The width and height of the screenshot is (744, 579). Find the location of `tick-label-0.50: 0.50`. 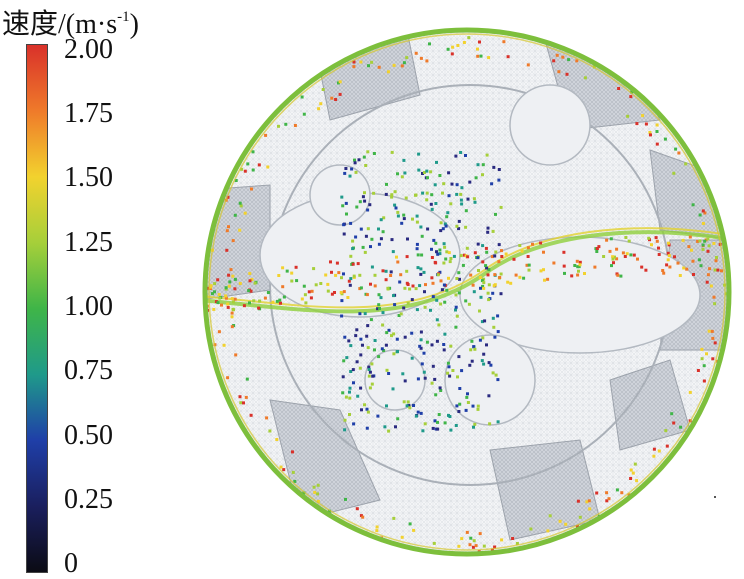

tick-label-0.50: 0.50 is located at coordinates (88, 435).